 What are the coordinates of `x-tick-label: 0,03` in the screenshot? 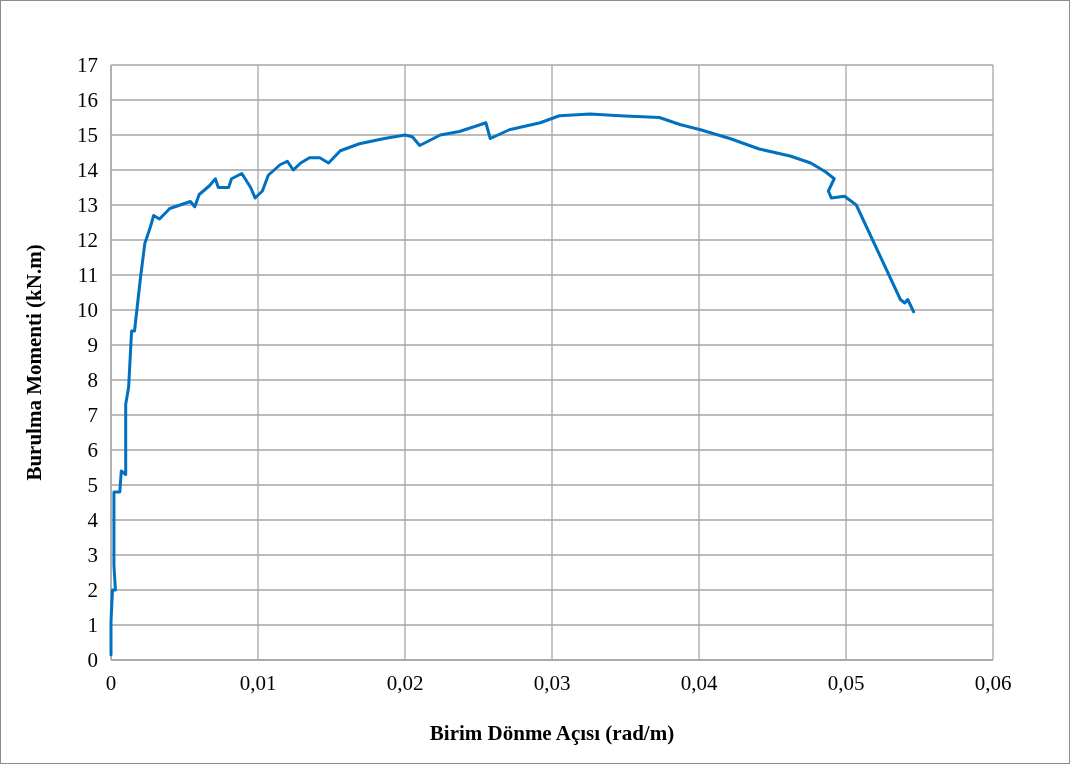 It's located at (552, 683).